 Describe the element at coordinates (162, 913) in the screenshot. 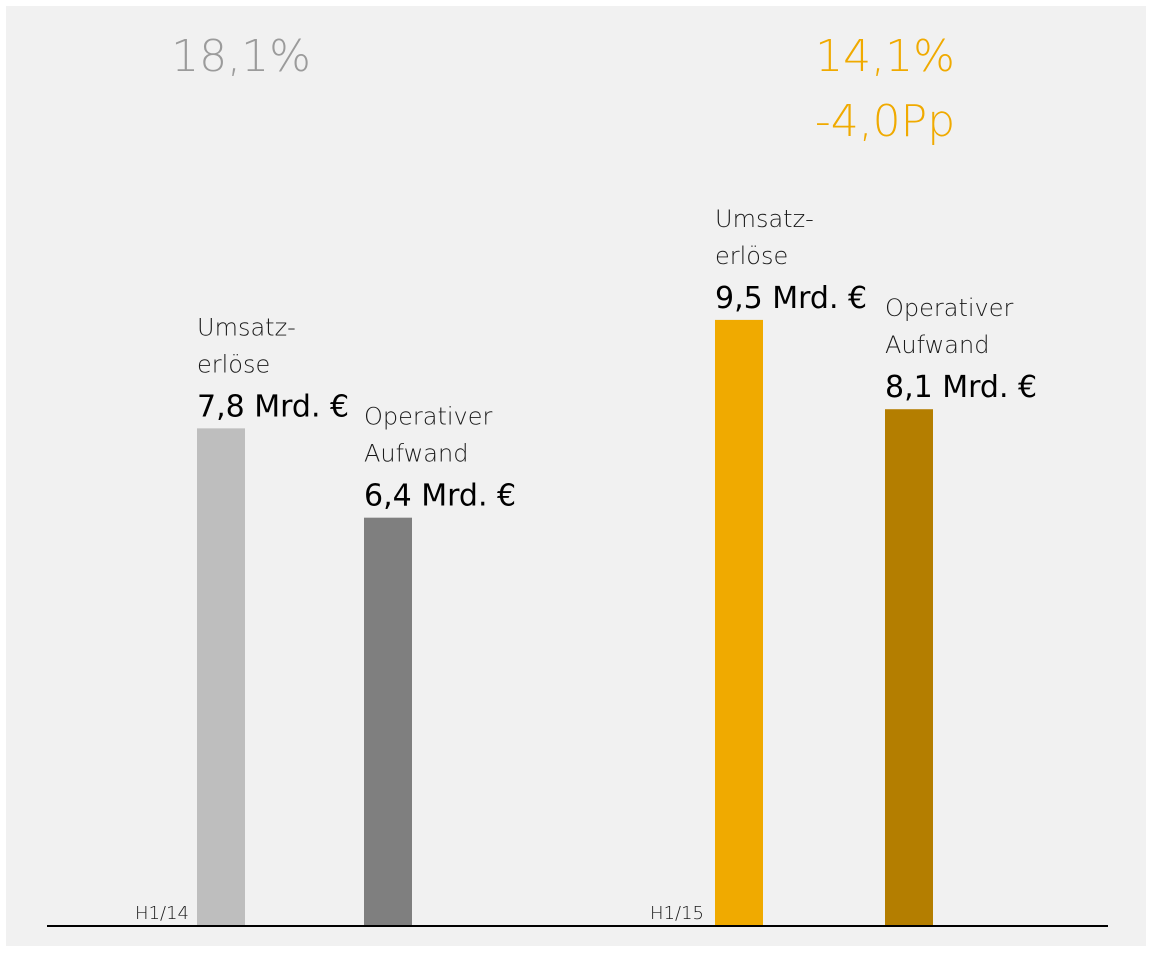

I see `period-label: H1/14` at that location.